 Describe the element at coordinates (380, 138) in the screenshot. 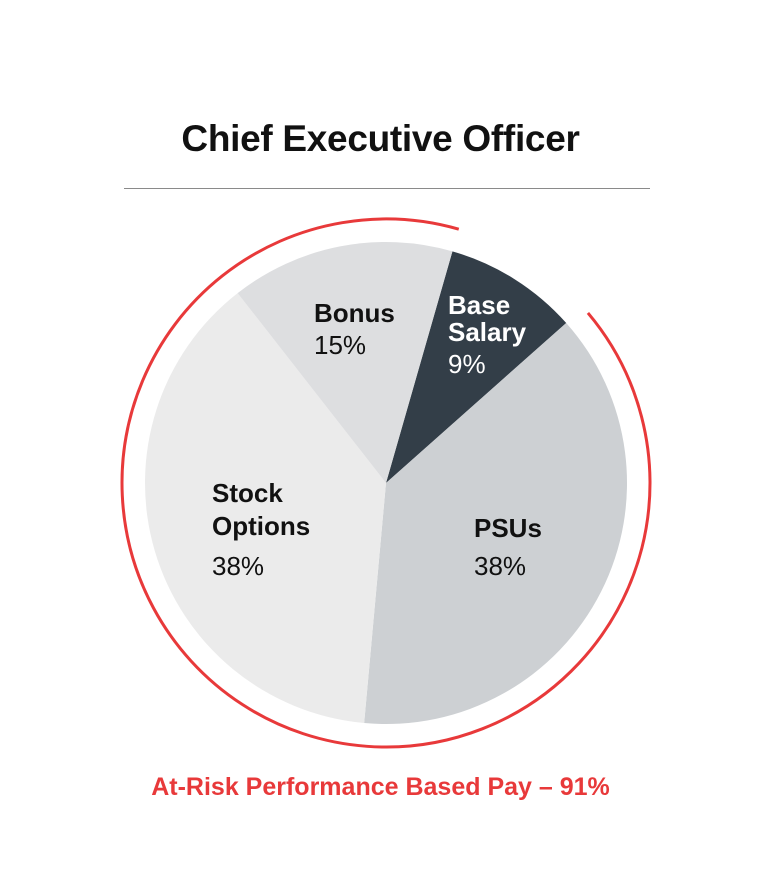

I see `chart-title: Chief Executive Officer` at that location.